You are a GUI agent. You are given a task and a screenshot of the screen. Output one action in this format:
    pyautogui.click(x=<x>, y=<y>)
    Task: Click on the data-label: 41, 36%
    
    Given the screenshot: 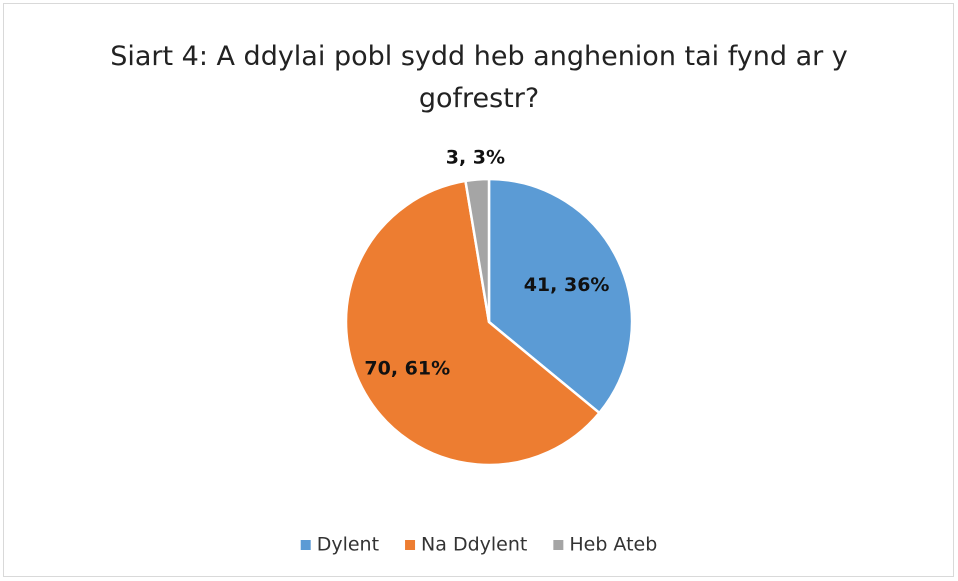 What is the action you would take?
    pyautogui.click(x=567, y=285)
    